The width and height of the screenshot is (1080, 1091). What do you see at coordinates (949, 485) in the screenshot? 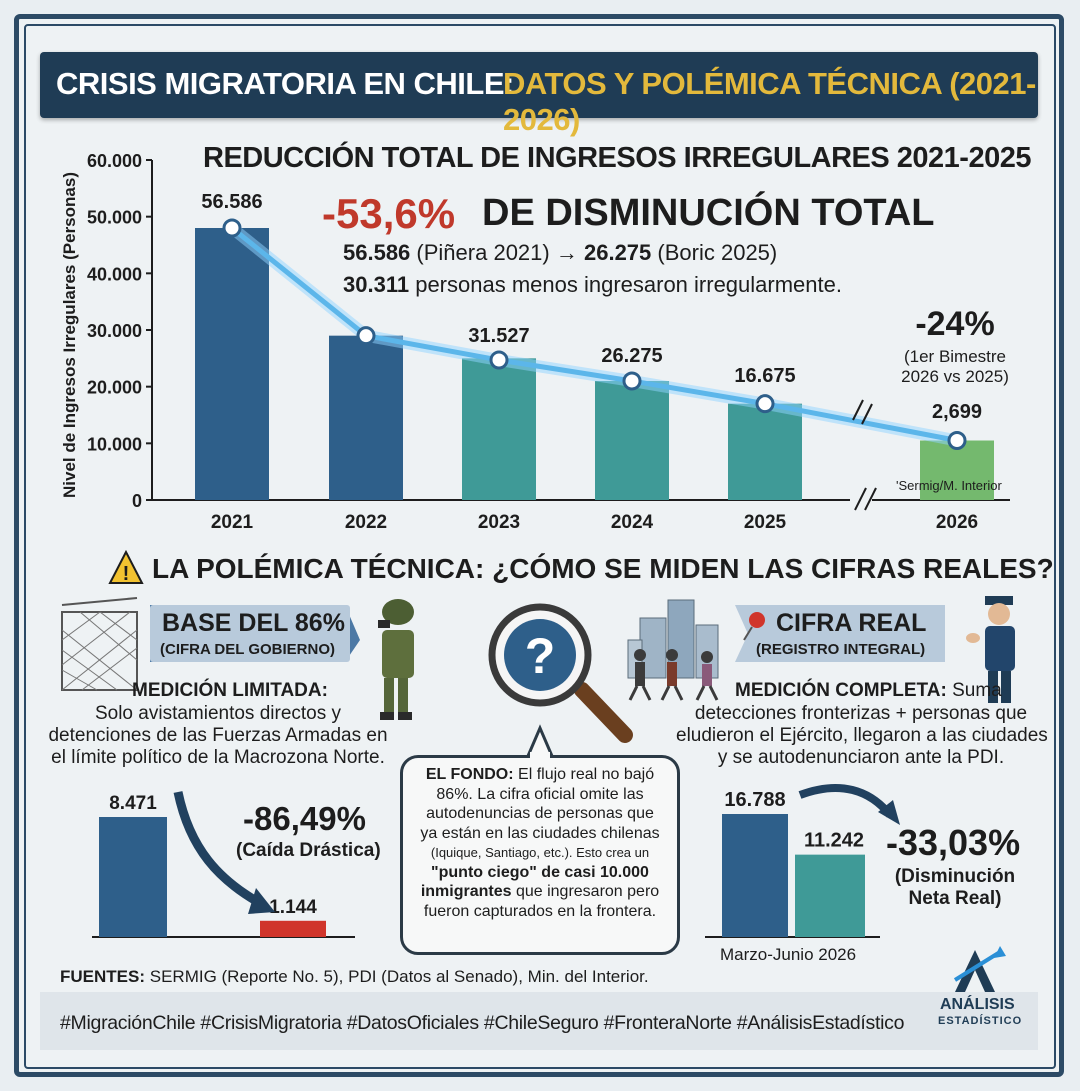
I see `source-note: 'Sermig/M. Interior` at bounding box center [949, 485].